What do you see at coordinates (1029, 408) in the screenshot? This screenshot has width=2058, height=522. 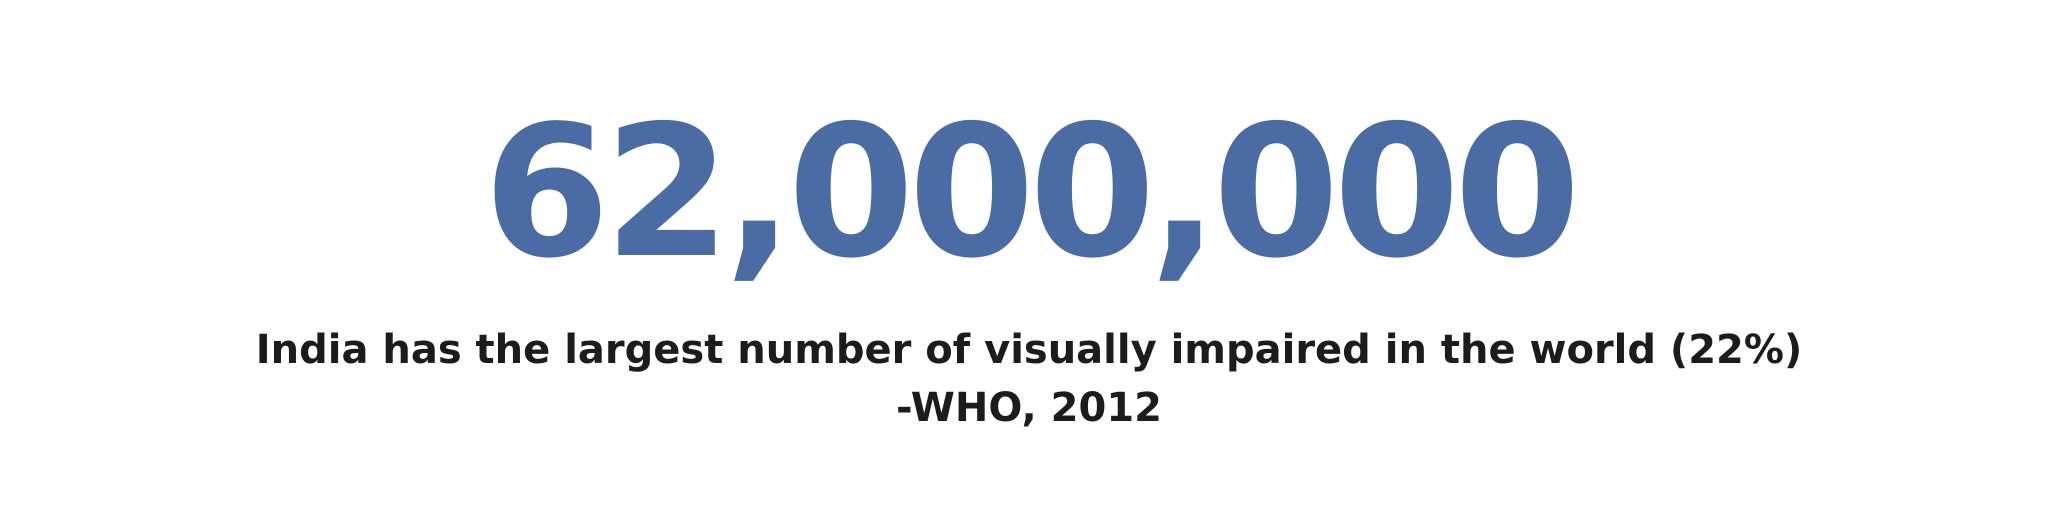 I see `source-citation: -WHO, 2012` at bounding box center [1029, 408].